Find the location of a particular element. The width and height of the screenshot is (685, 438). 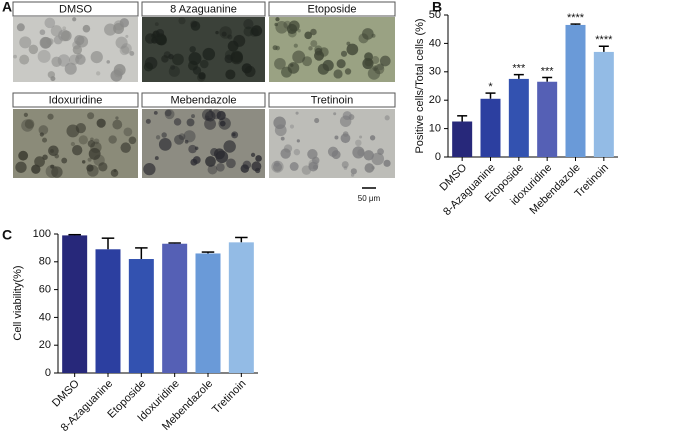

panel-label: B is located at coordinates (437, 7).